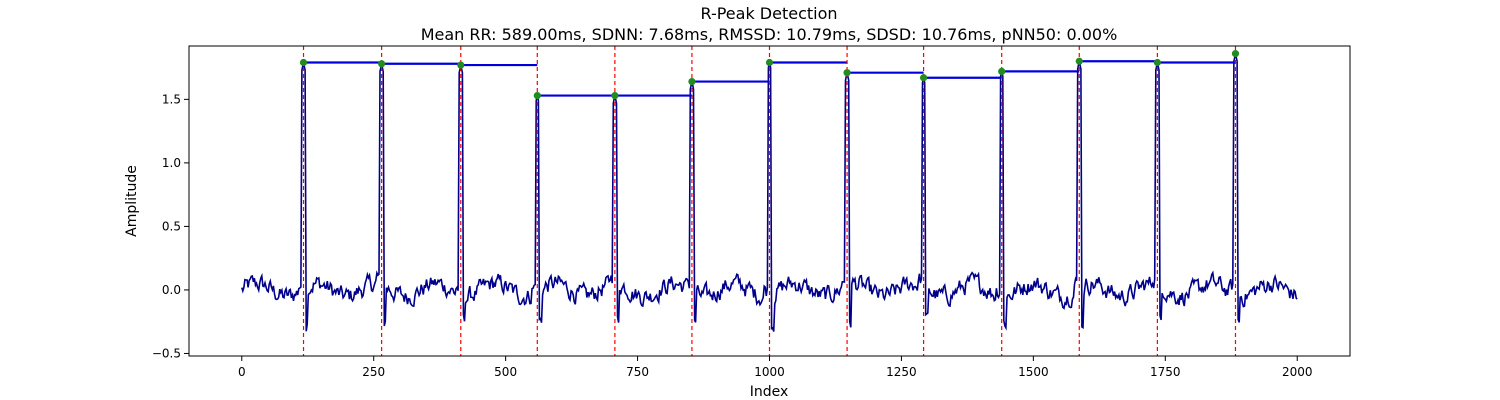 Image resolution: width=1500 pixels, height=400 pixels. What do you see at coordinates (171, 99) in the screenshot?
I see `y-tick-label-4: 1.5` at bounding box center [171, 99].